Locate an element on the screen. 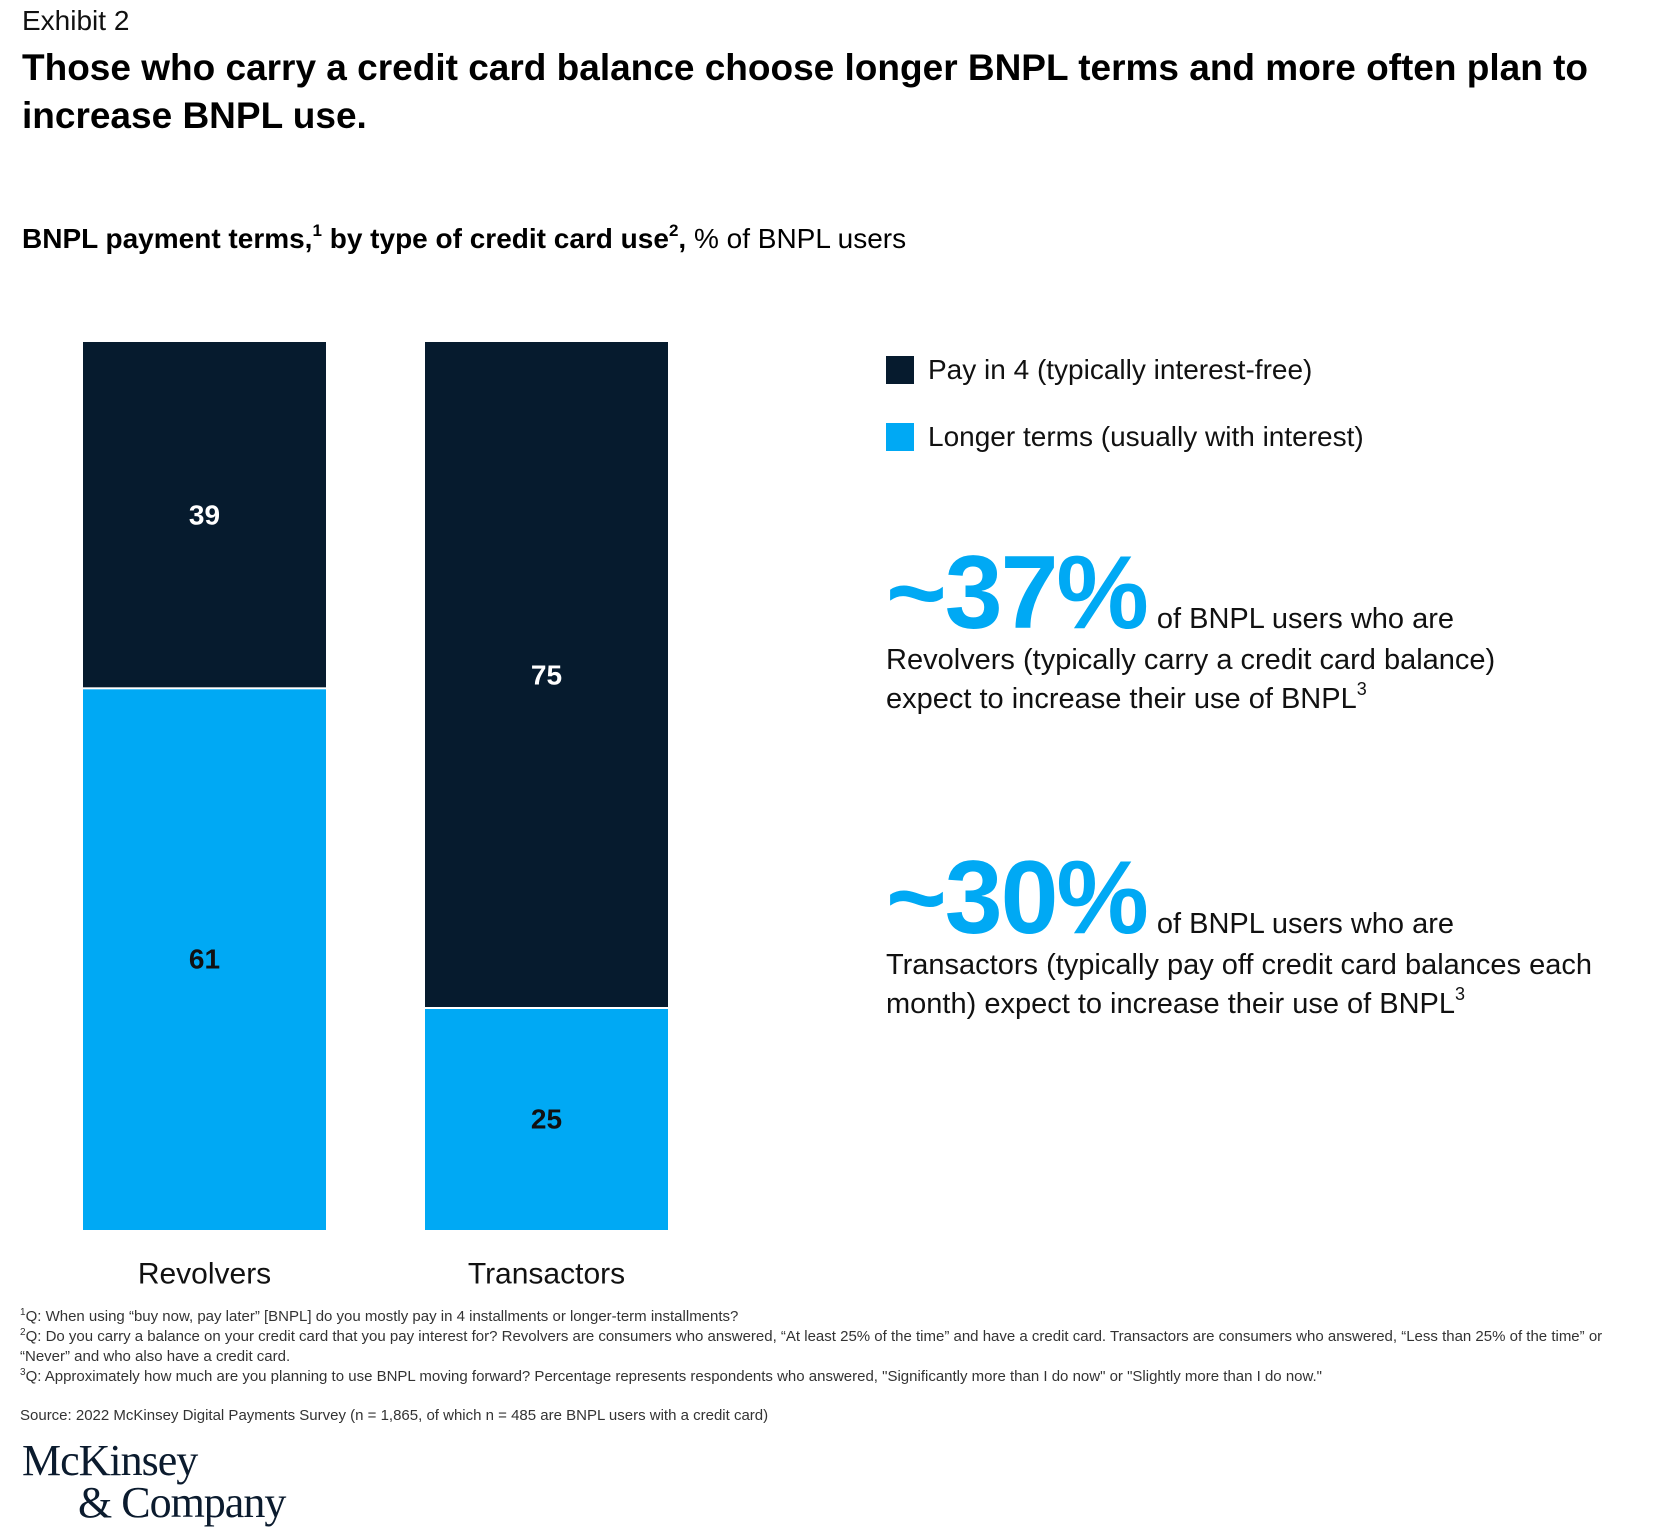  exhibit-label: Exhibit 2 is located at coordinates (76, 20).